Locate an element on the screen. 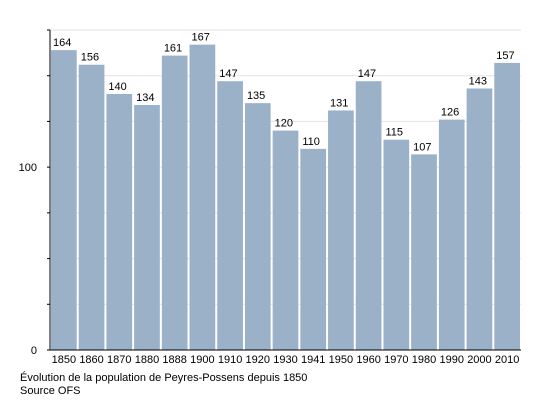 The width and height of the screenshot is (550, 400). x-tick-label: 1900 is located at coordinates (202, 360).